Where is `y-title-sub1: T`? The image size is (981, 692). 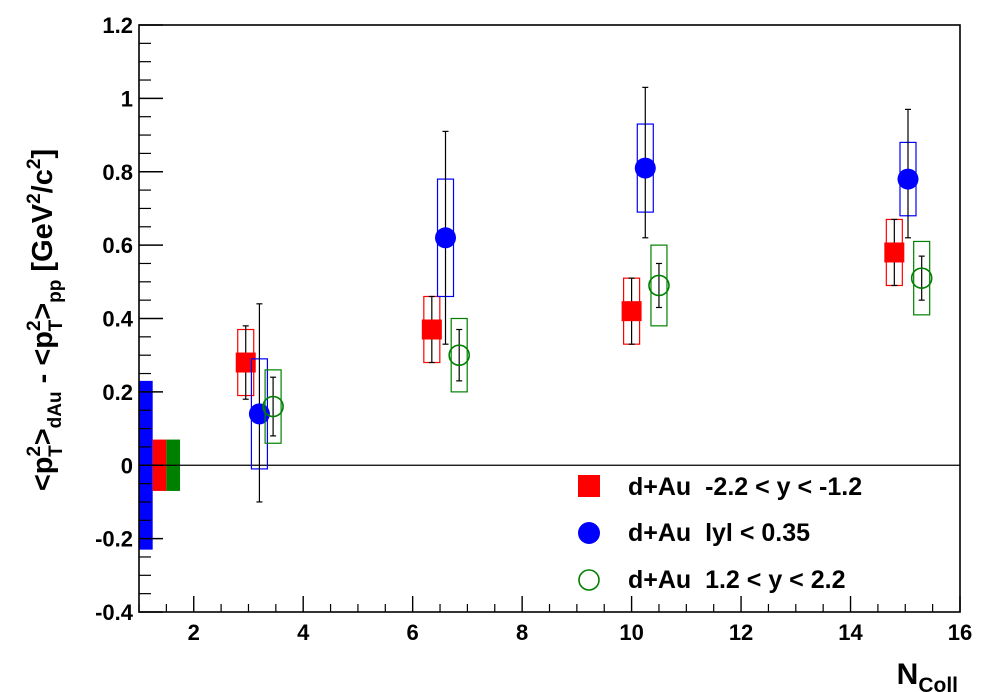 y-title-sub1: T is located at coordinates (56, 451).